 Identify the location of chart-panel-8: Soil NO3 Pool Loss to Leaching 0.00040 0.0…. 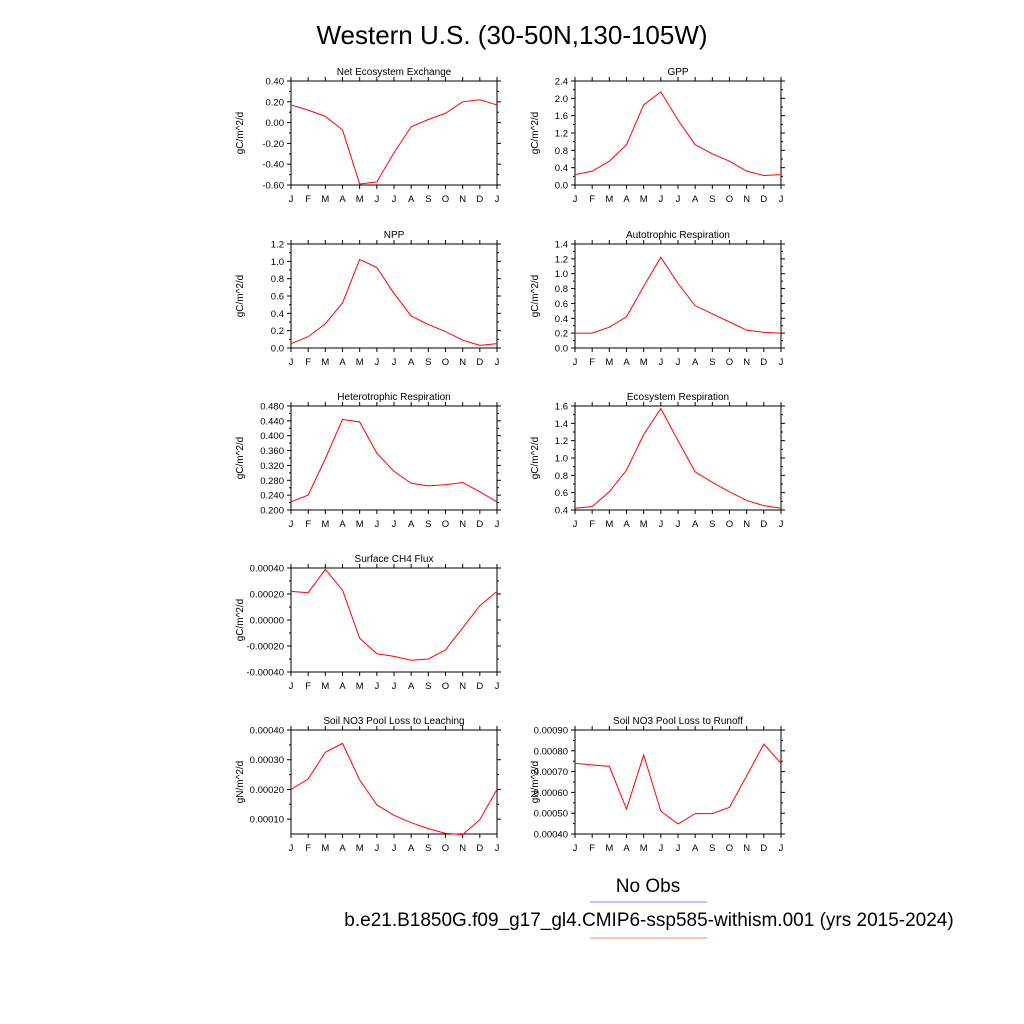
(368, 785).